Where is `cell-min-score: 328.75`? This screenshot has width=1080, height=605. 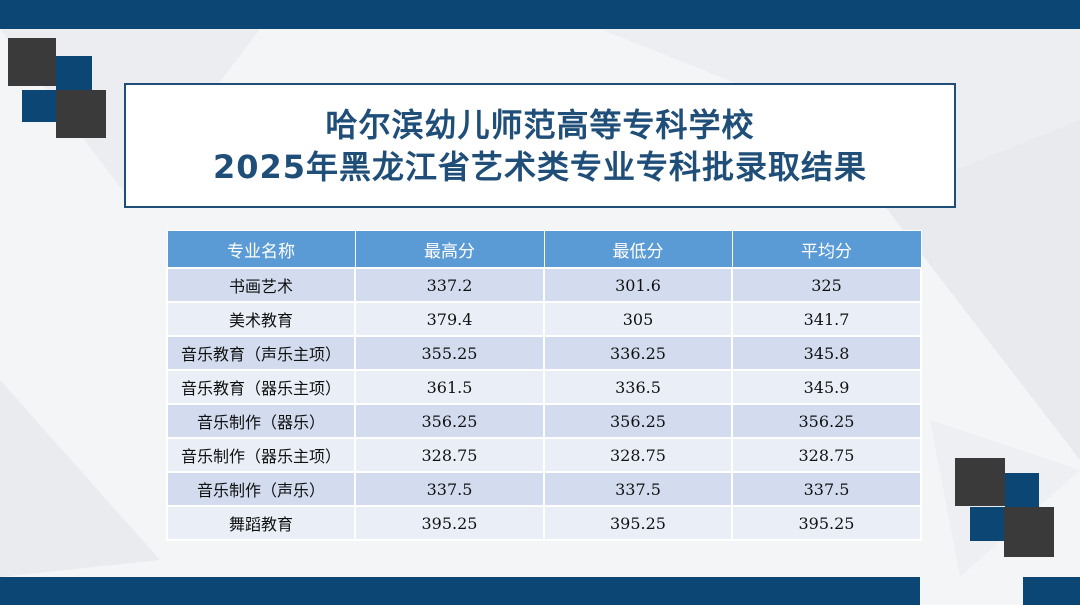
cell-min-score: 328.75 is located at coordinates (638, 455).